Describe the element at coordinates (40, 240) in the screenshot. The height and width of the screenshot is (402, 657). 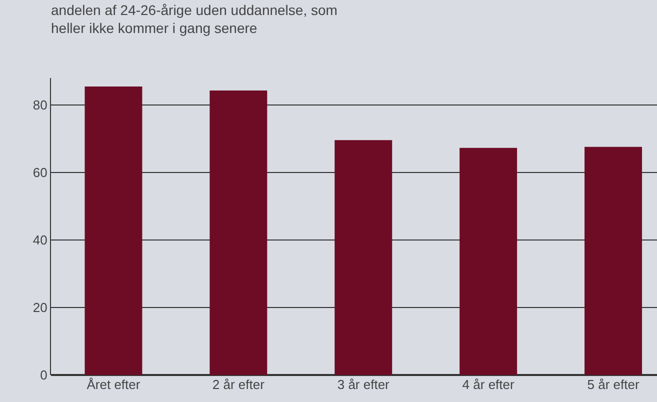
I see `y-tick-label: 40` at that location.